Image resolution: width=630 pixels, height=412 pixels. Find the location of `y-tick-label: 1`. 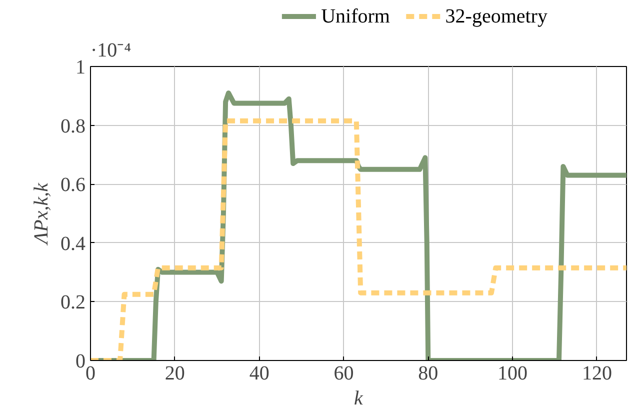

y-tick-label: 1 is located at coordinates (81, 67).